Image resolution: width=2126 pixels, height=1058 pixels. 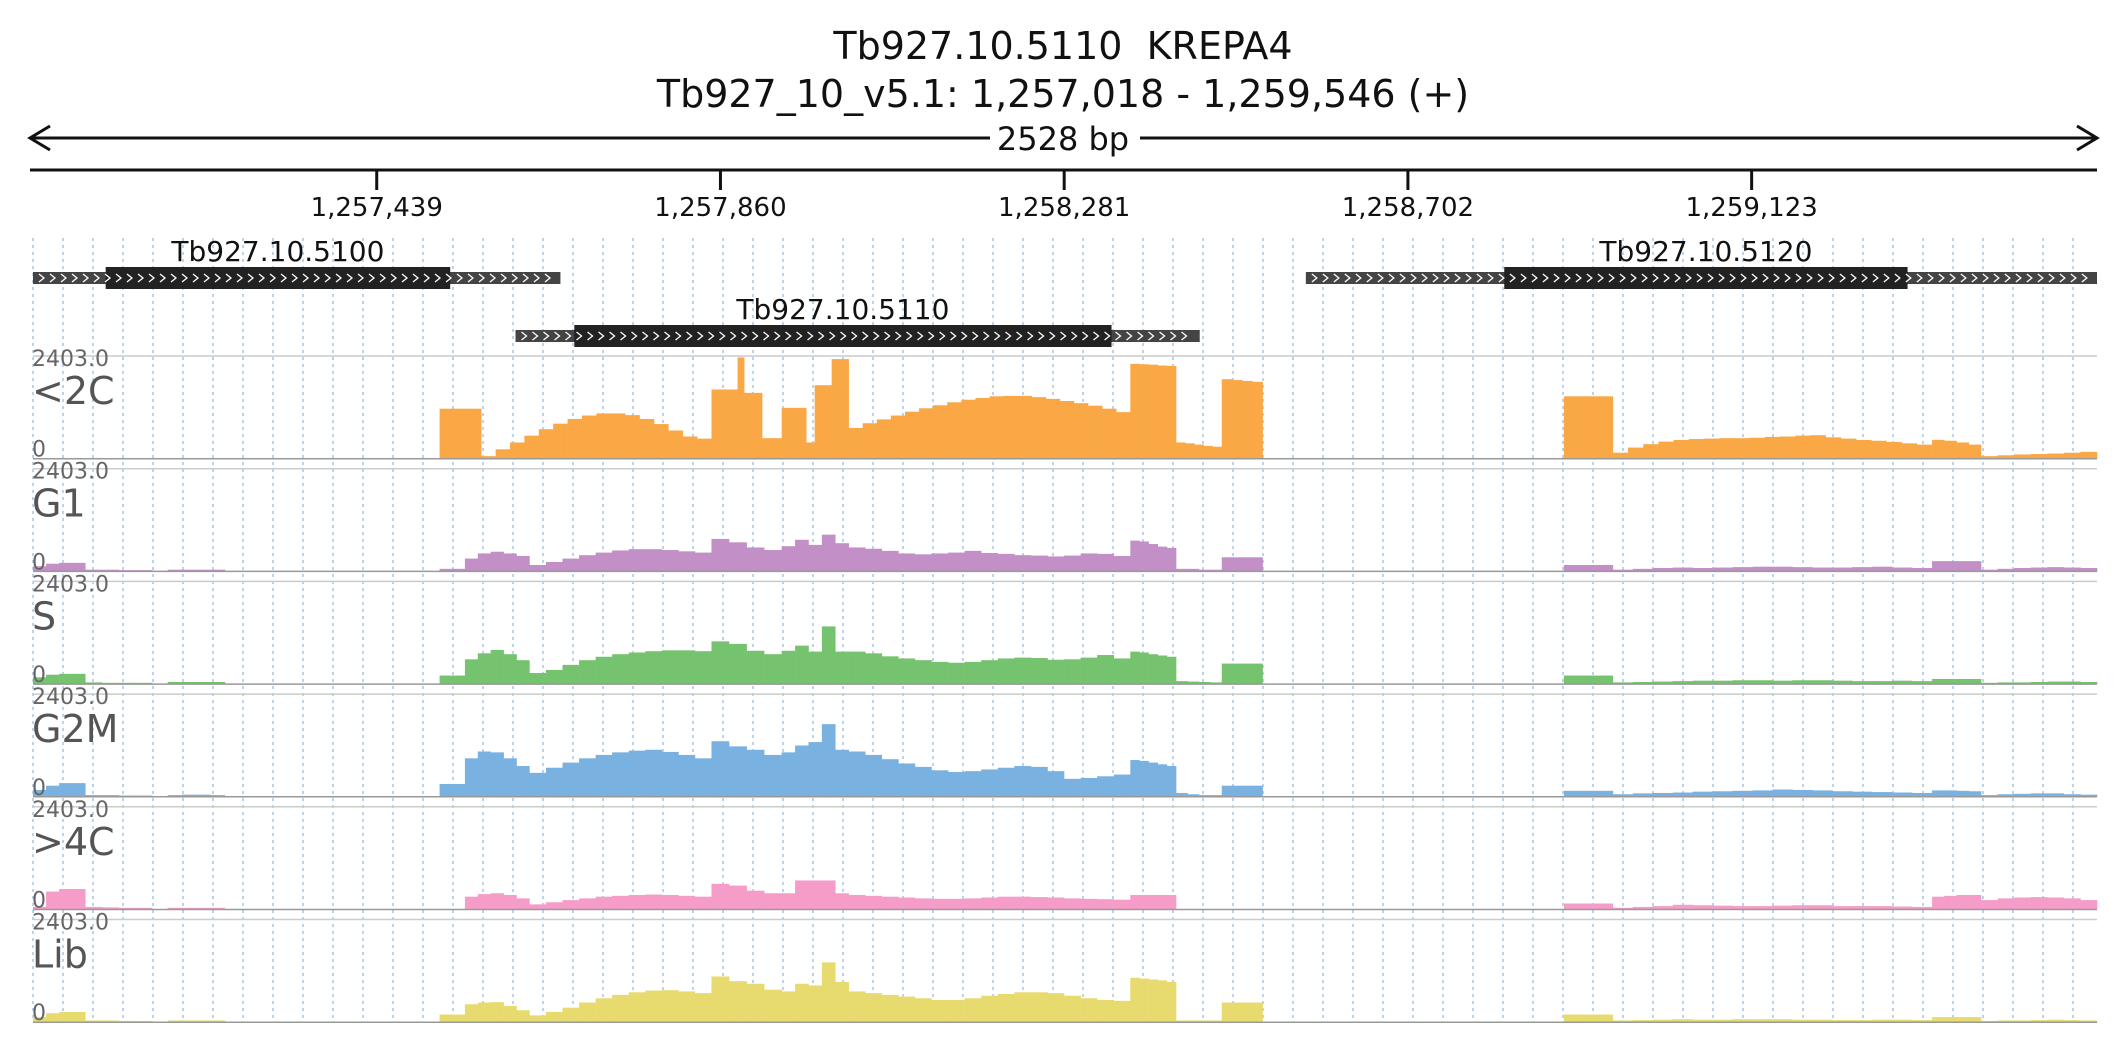 What do you see at coordinates (842, 309) in the screenshot?
I see `gene-label: Tb927.10.5110` at bounding box center [842, 309].